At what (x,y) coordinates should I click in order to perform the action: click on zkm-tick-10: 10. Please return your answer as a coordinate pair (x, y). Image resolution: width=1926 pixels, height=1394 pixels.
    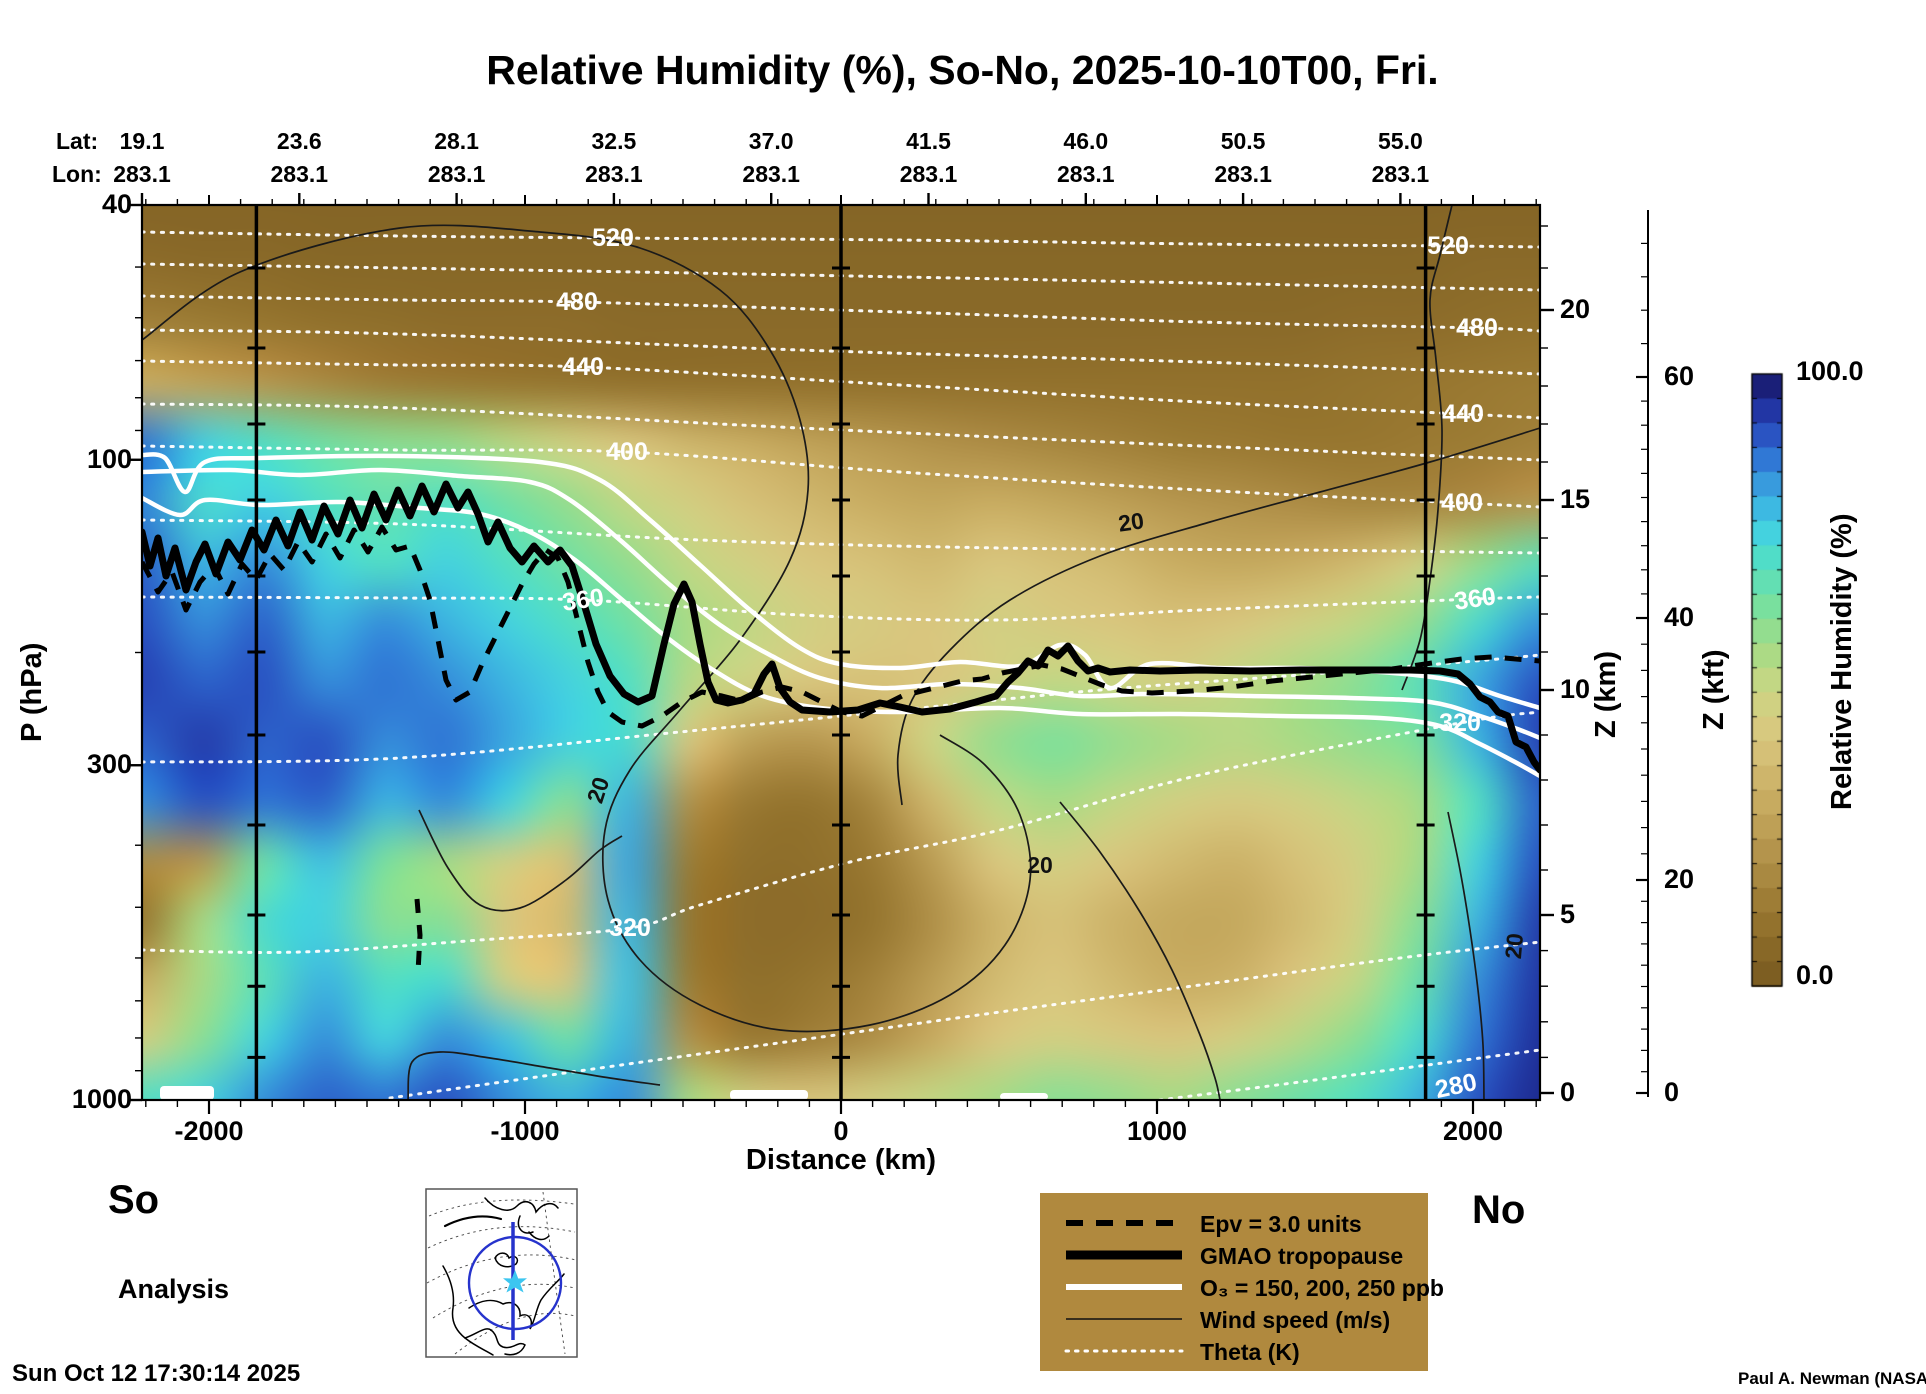
    Looking at the image, I should click on (1575, 689).